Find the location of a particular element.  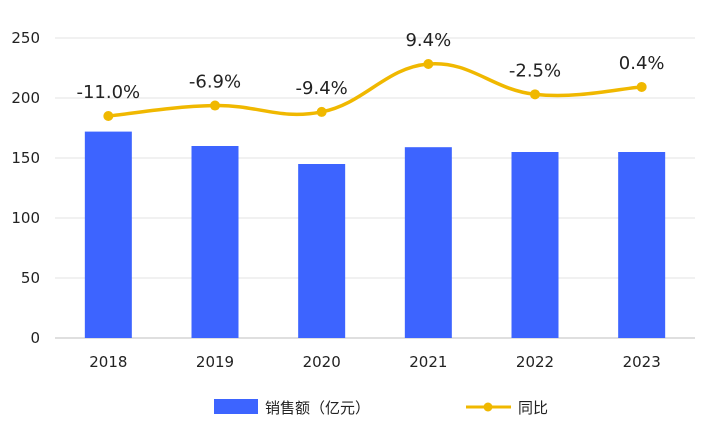

data-labels: -11.0% -6.9% -9.4% 9.4% -2.5% 0.4% is located at coordinates (370, 66).